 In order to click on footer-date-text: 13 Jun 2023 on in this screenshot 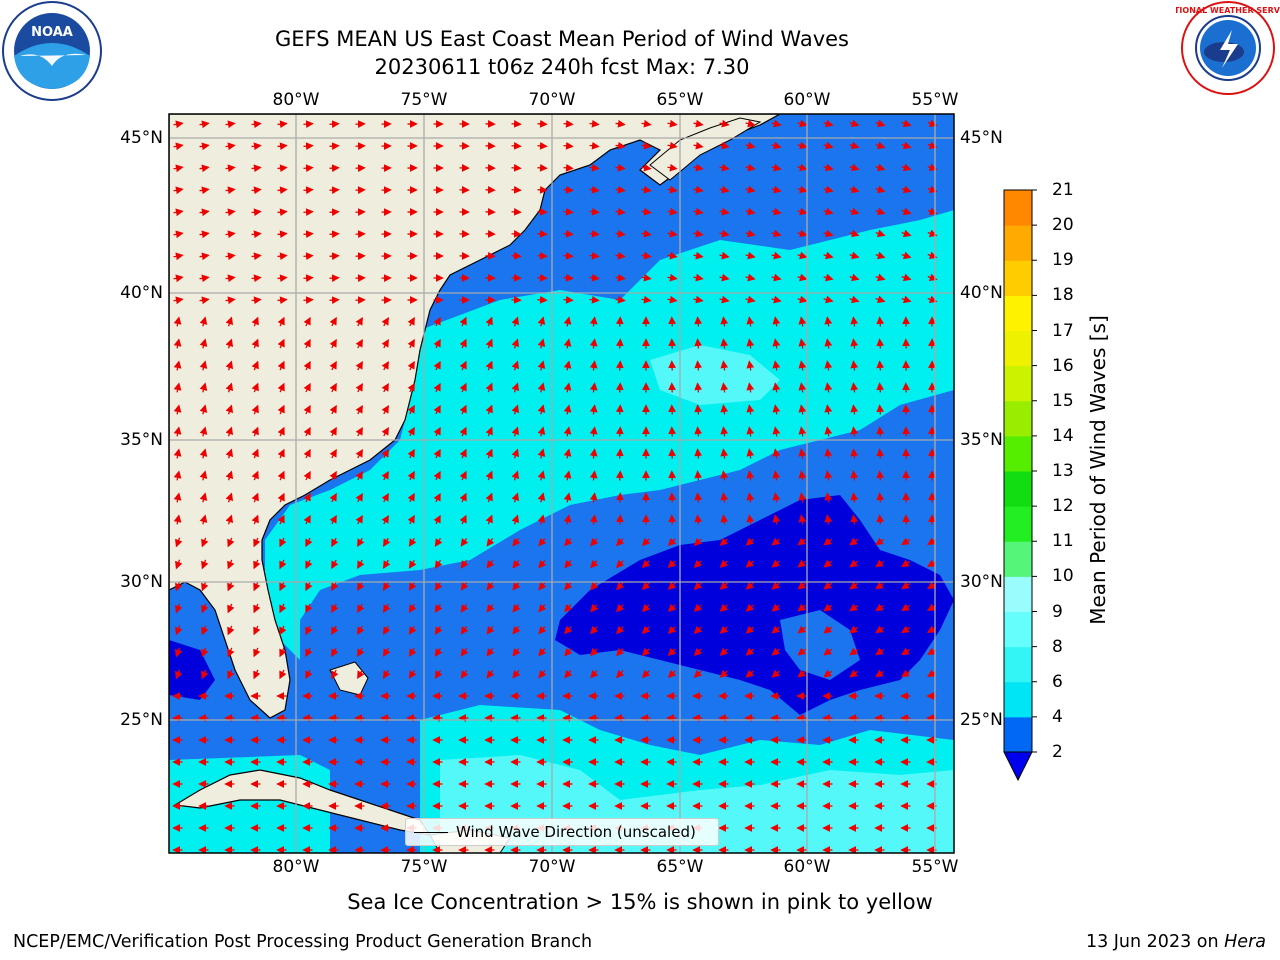, I will do `click(1155, 942)`.